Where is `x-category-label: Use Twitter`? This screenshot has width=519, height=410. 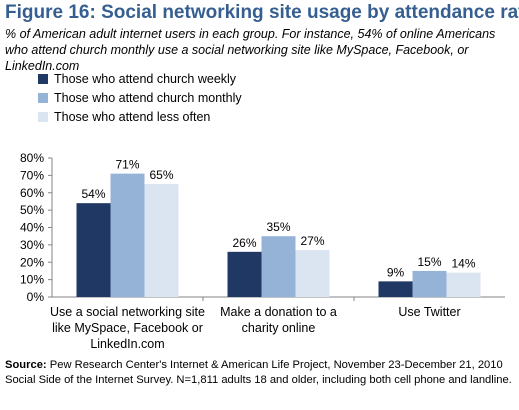
x-category-label: Use Twitter is located at coordinates (429, 312).